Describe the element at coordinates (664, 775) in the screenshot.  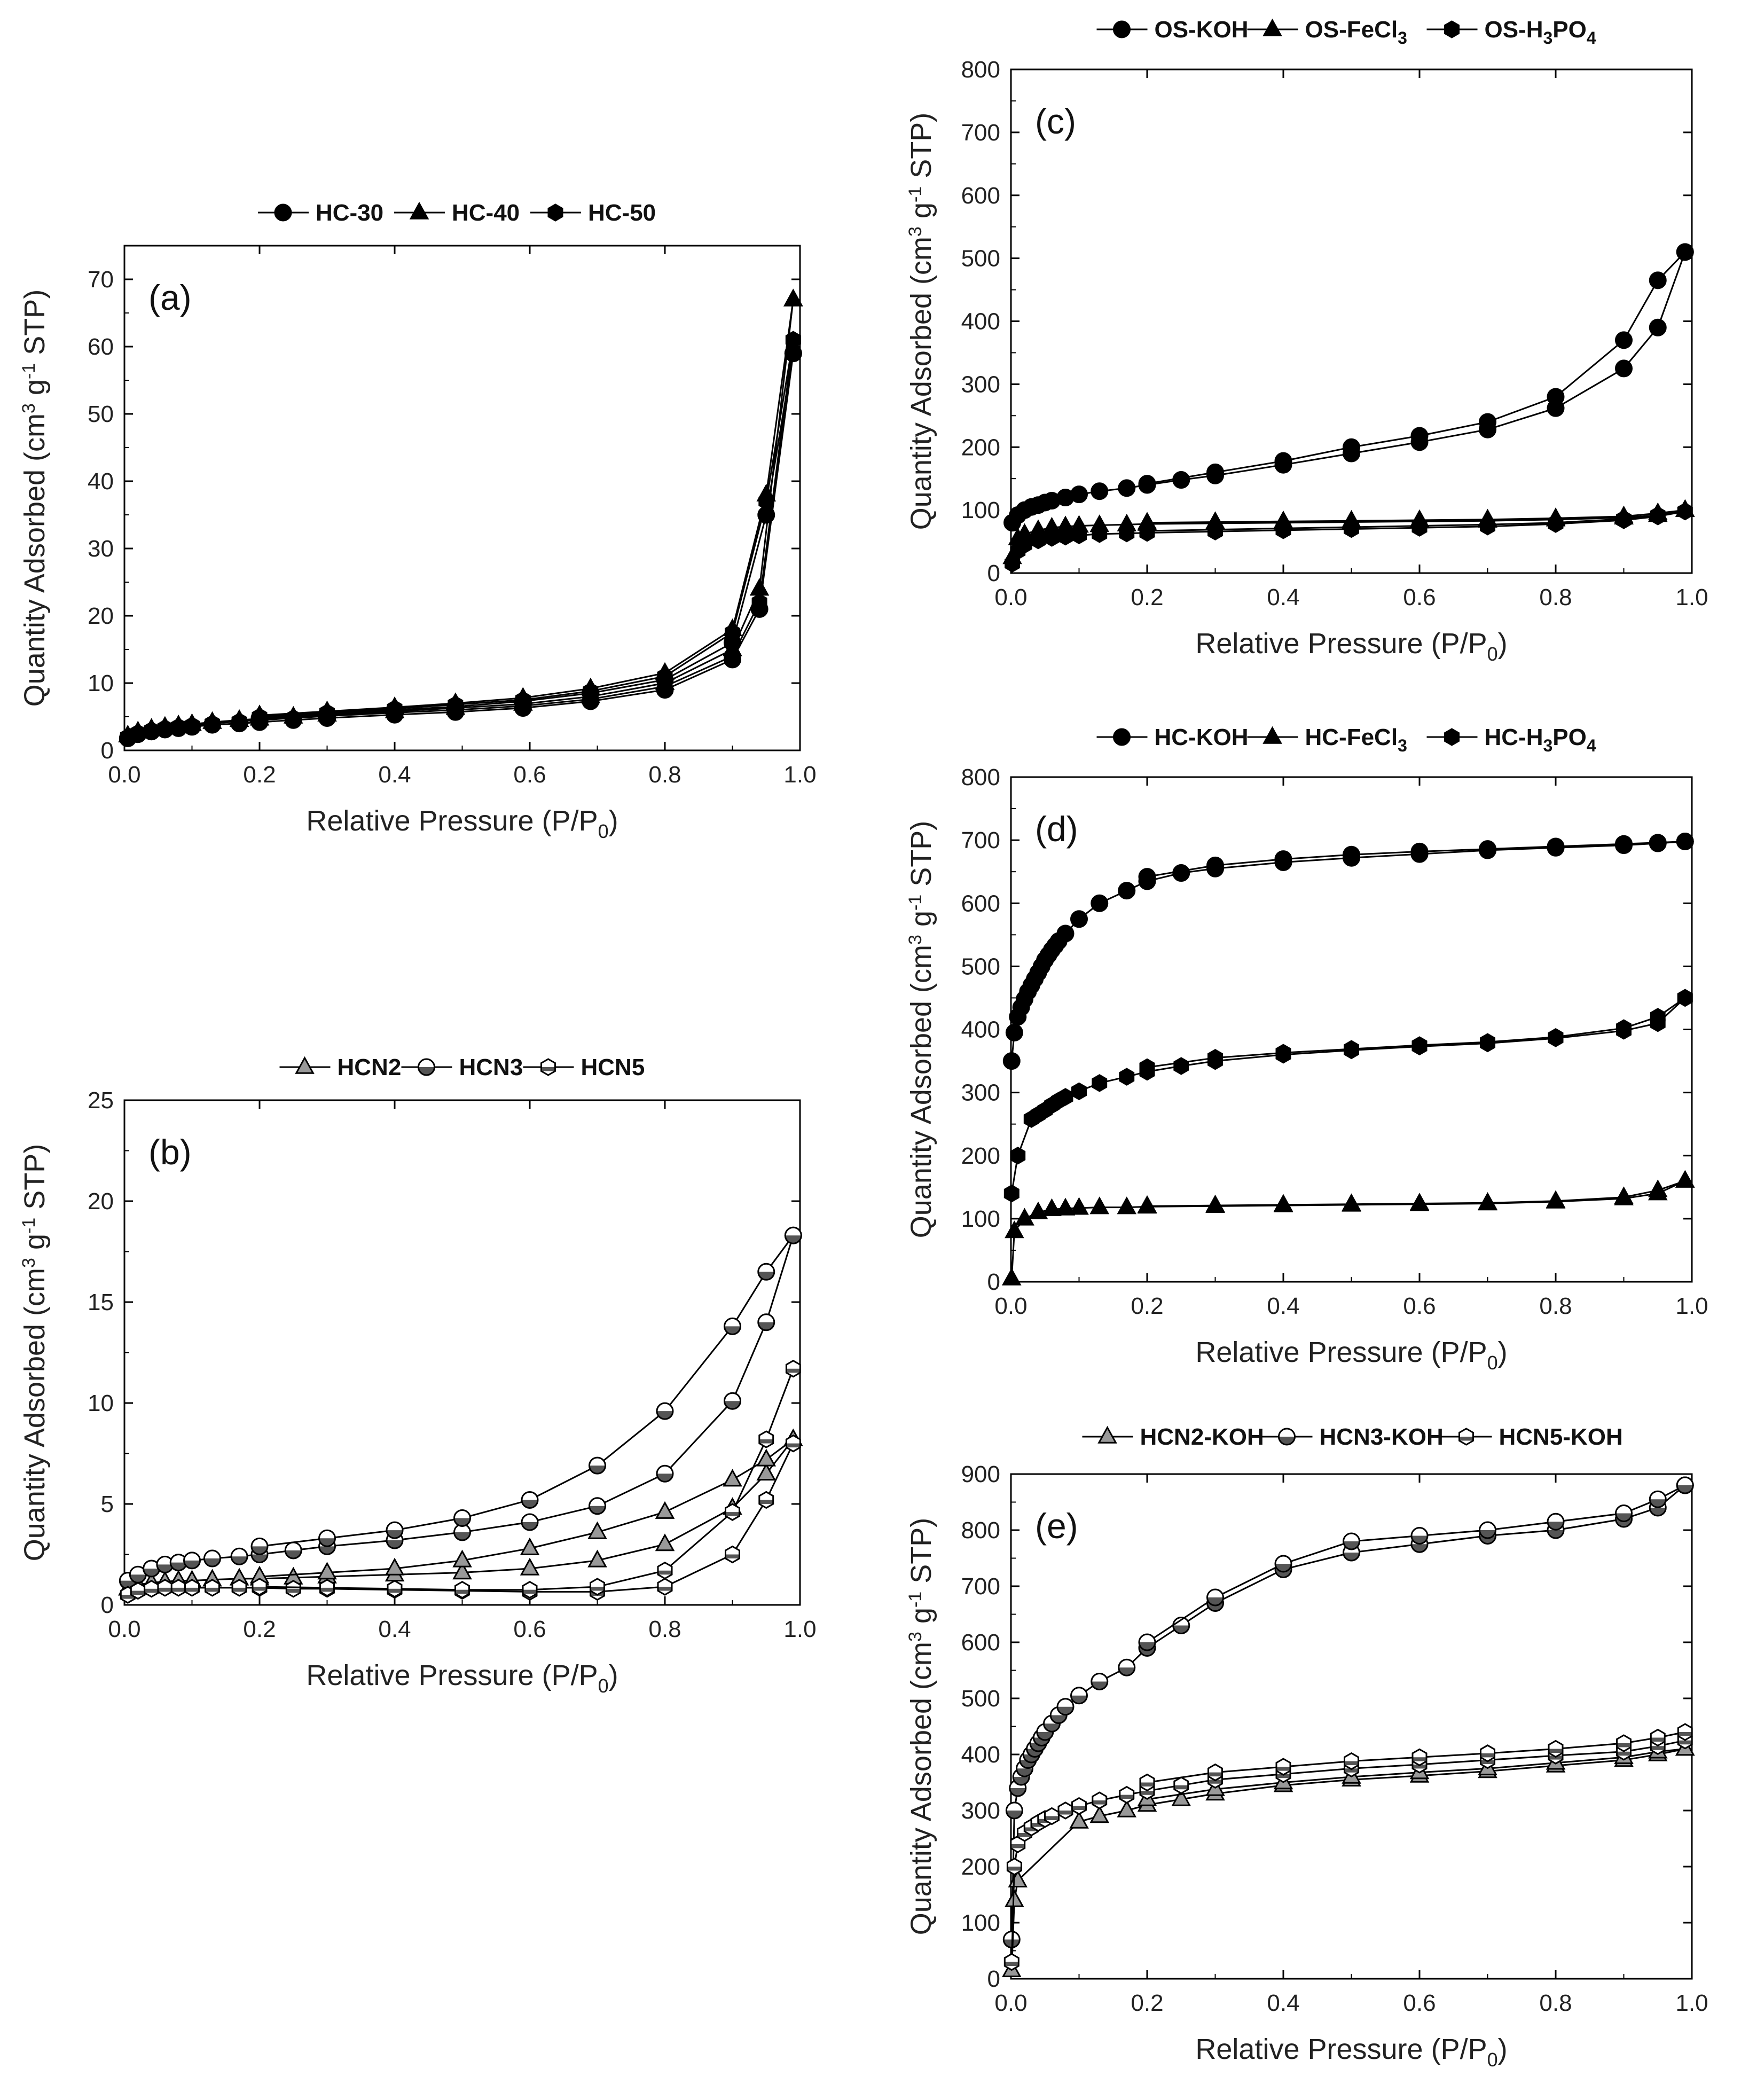
I see `x-tick-label: 0.8` at that location.